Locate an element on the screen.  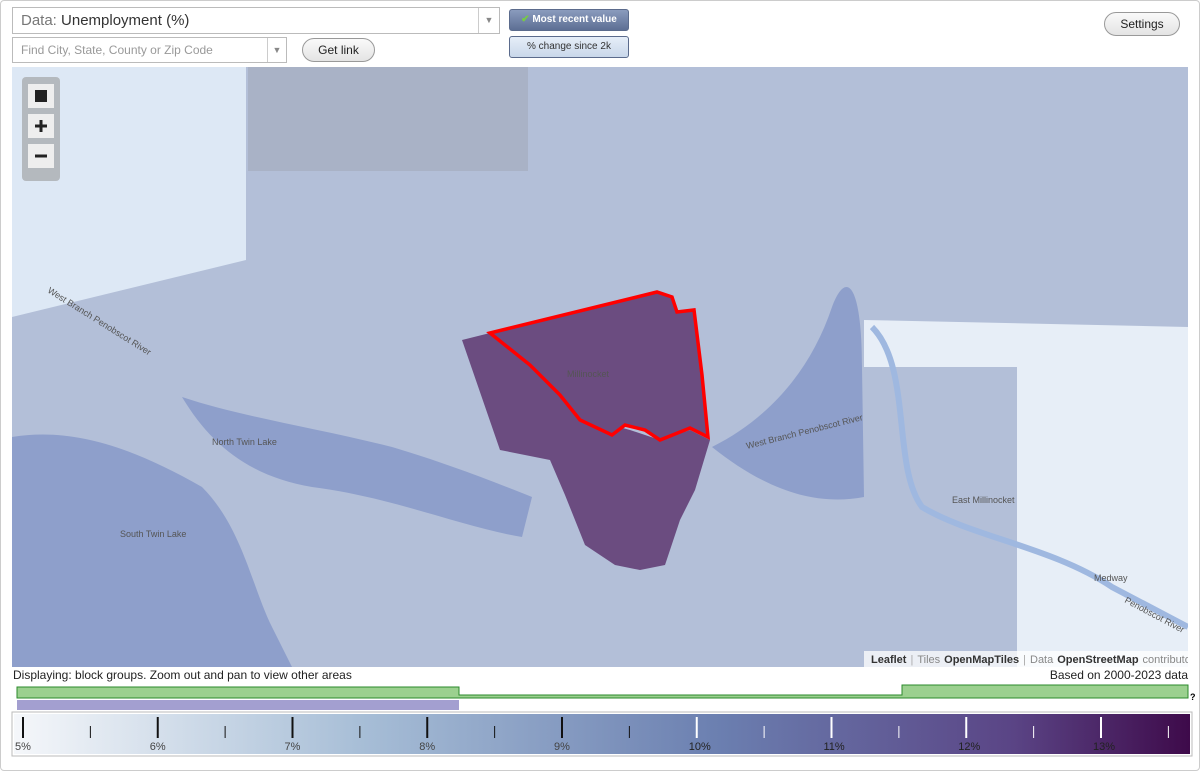
attribution-part: OpenMapTiles is located at coordinates (981, 660).